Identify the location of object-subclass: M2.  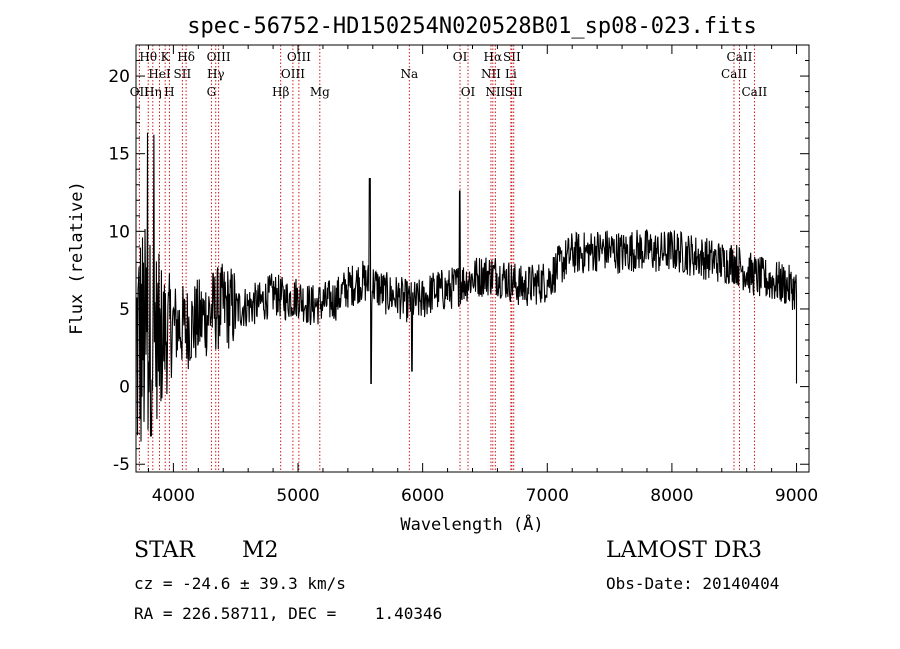
(260, 550).